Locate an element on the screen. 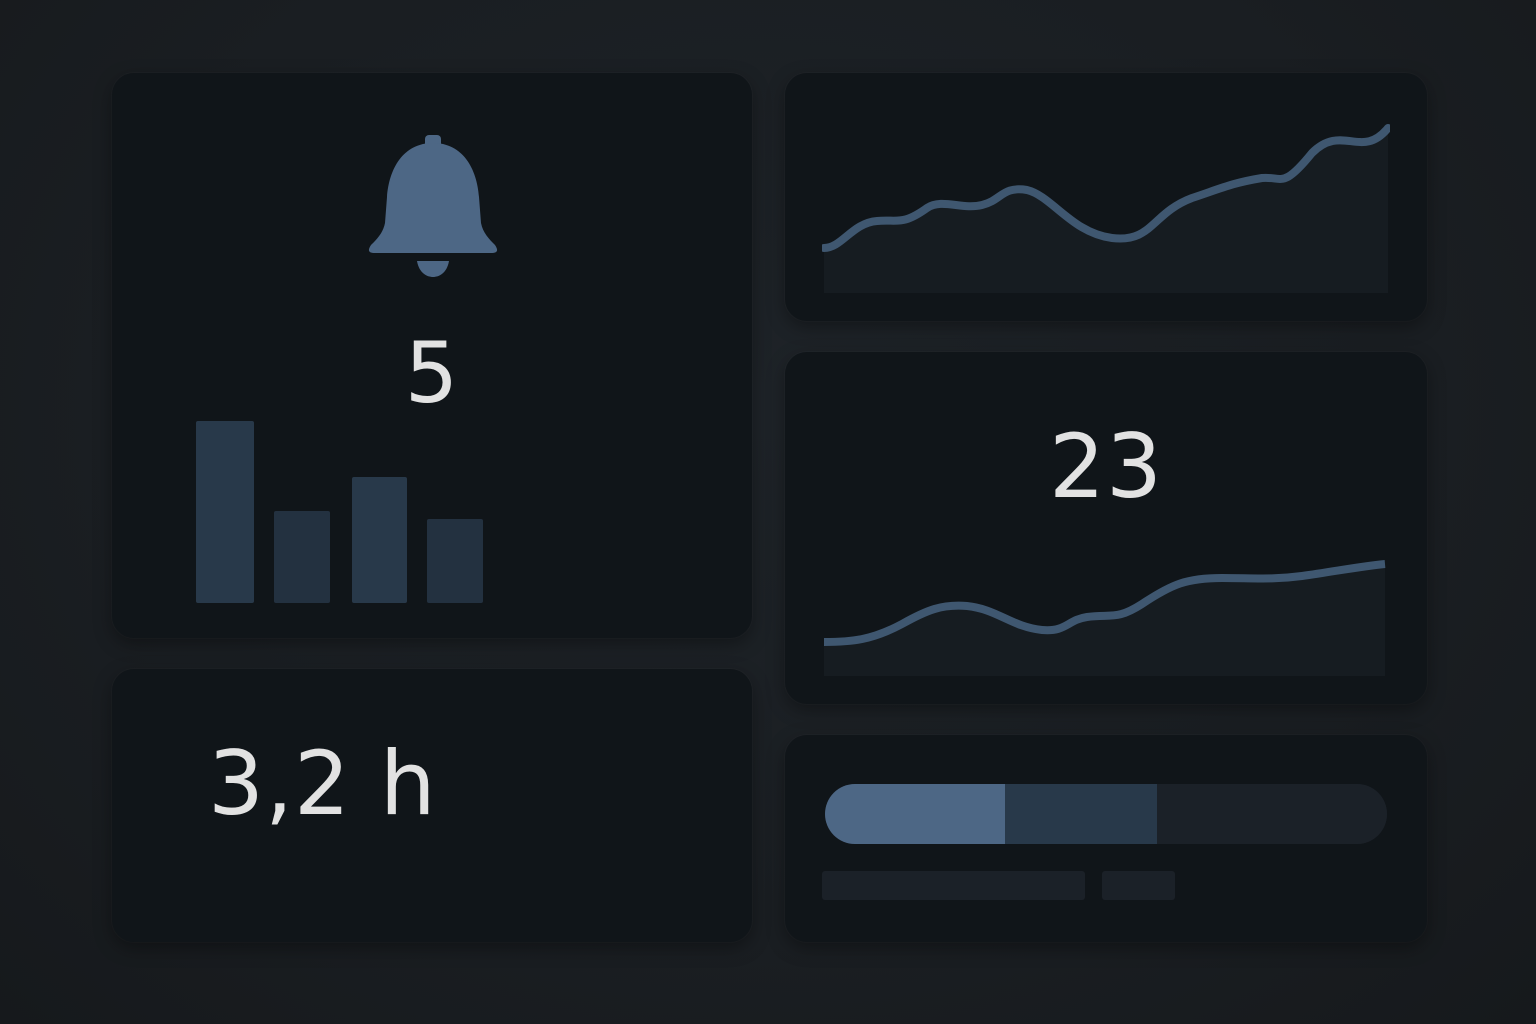 The height and width of the screenshot is (1024, 1536). count-value: 23 is located at coordinates (1106, 466).